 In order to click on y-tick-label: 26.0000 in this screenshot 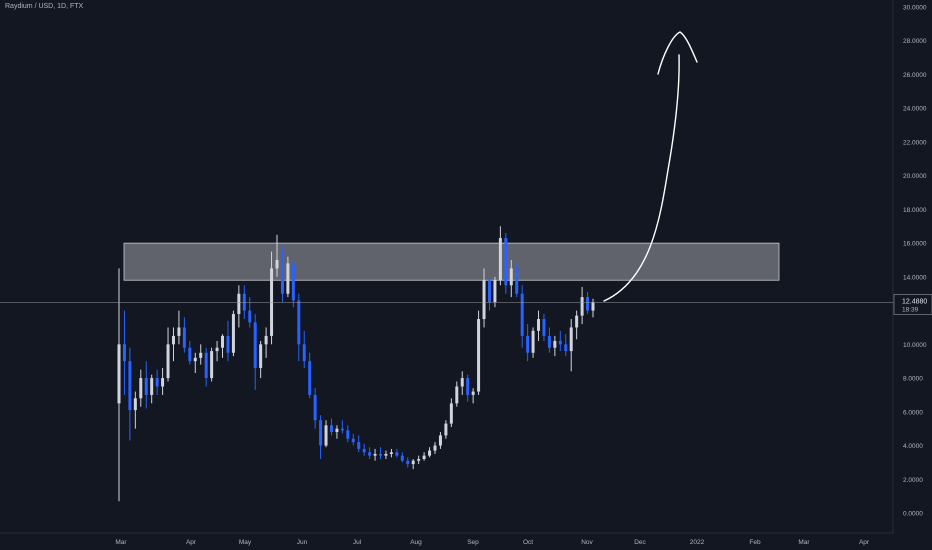, I will do `click(915, 75)`.